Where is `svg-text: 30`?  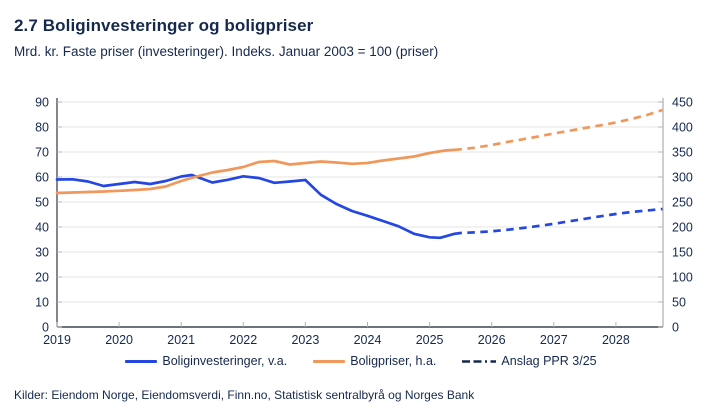 svg-text: 30 is located at coordinates (42, 253).